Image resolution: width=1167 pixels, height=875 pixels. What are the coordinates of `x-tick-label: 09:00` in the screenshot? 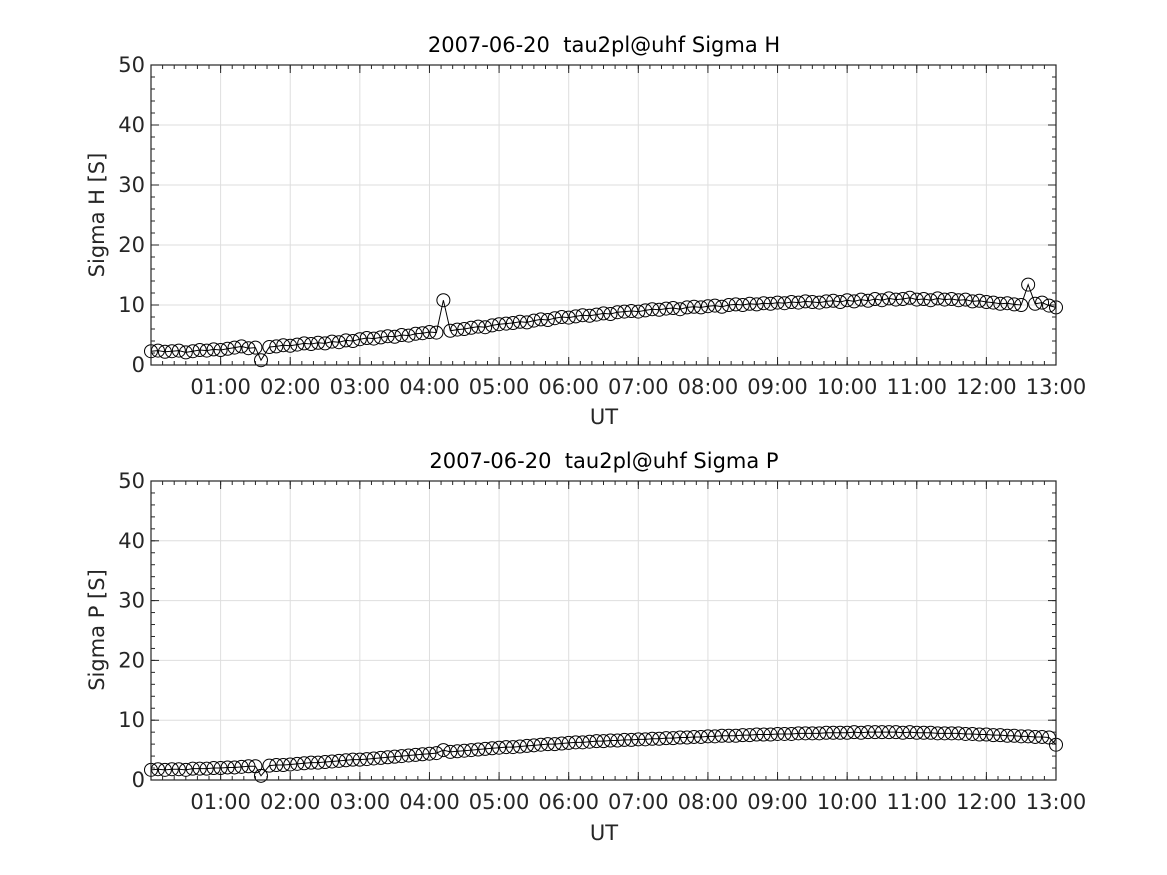 It's located at (777, 387).